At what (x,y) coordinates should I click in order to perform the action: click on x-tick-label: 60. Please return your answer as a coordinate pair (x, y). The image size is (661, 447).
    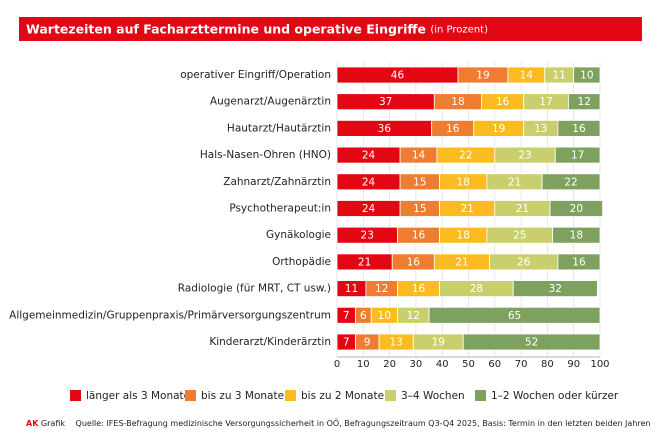
    Looking at the image, I should click on (494, 364).